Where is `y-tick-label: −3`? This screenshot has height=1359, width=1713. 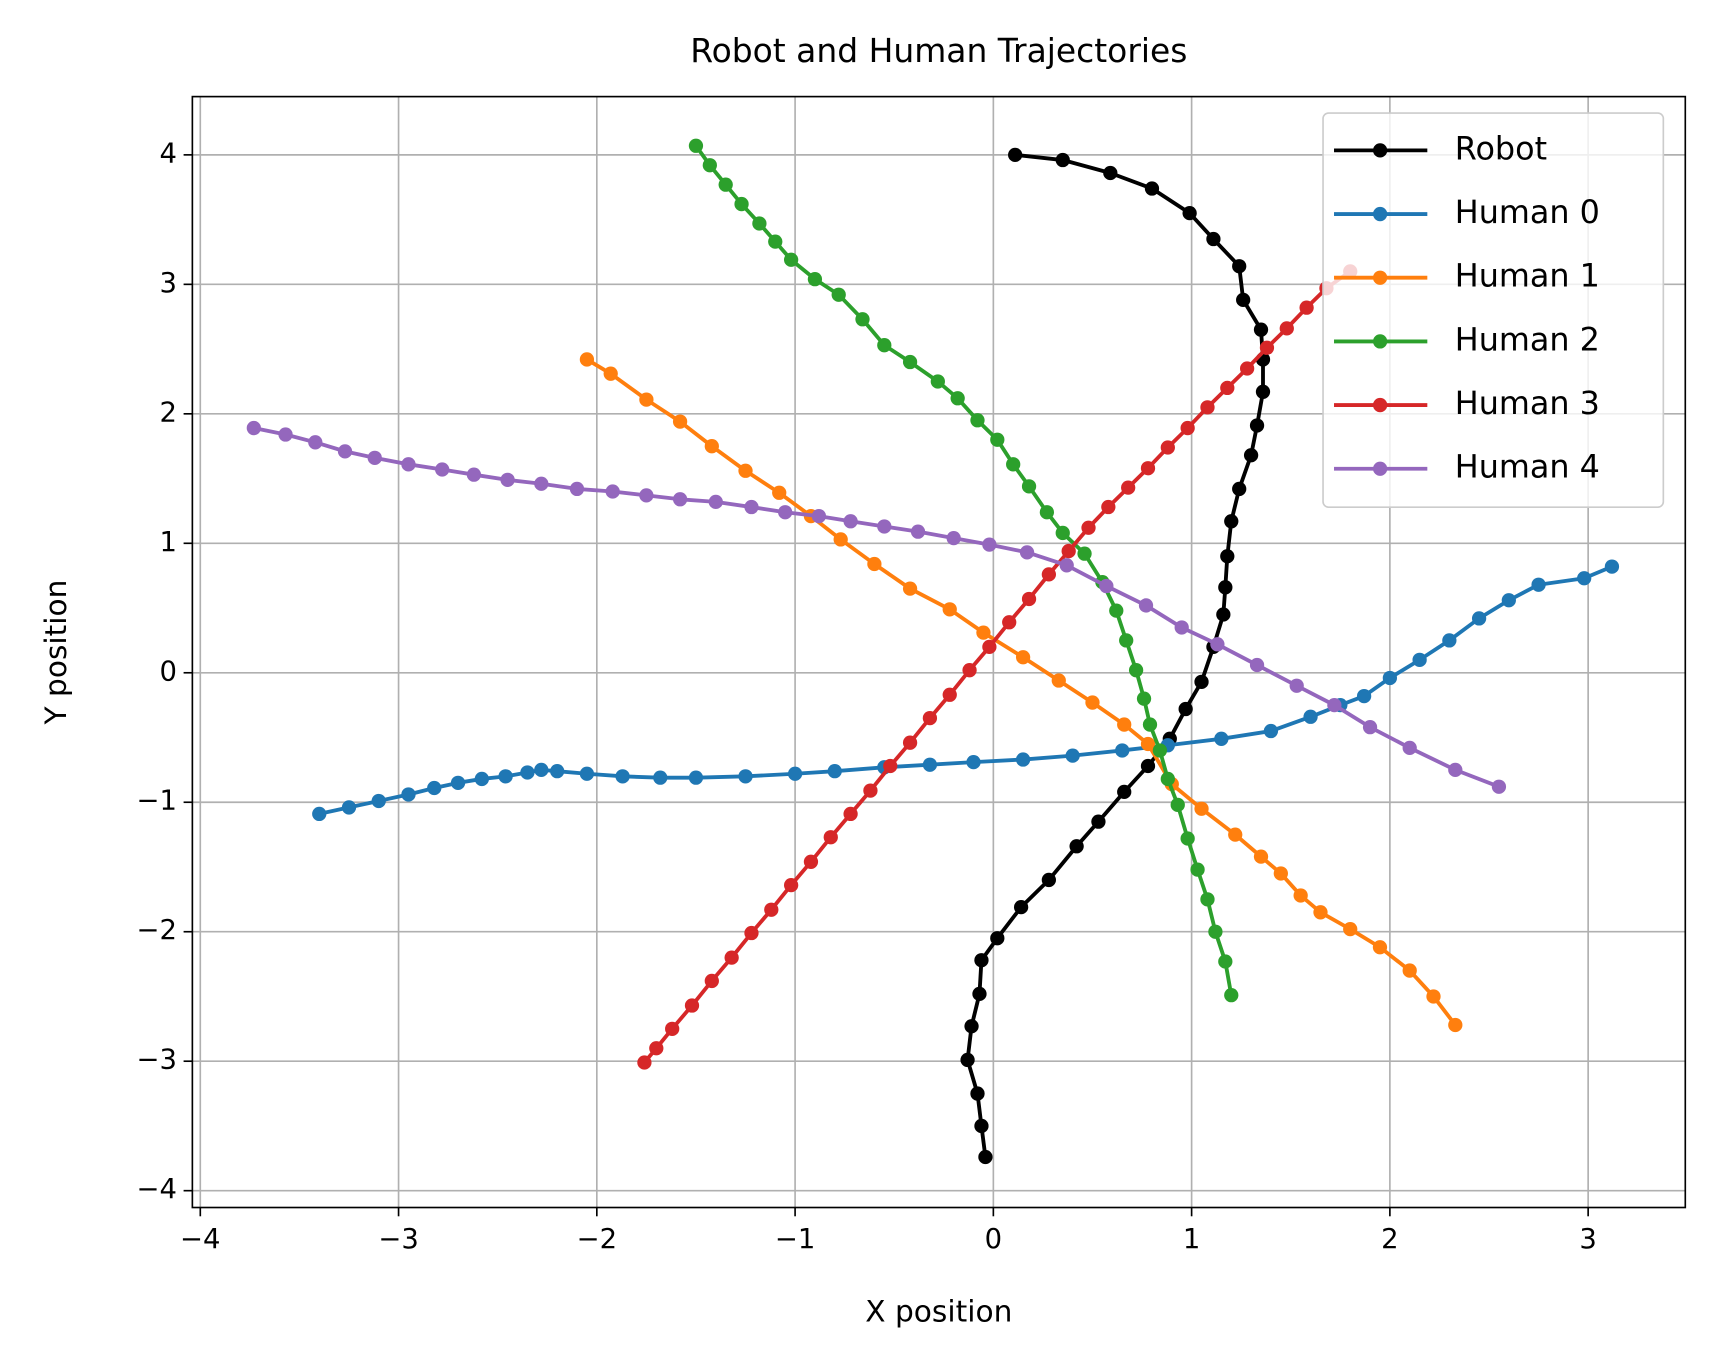
y-tick-label: −3 is located at coordinates (157, 1060).